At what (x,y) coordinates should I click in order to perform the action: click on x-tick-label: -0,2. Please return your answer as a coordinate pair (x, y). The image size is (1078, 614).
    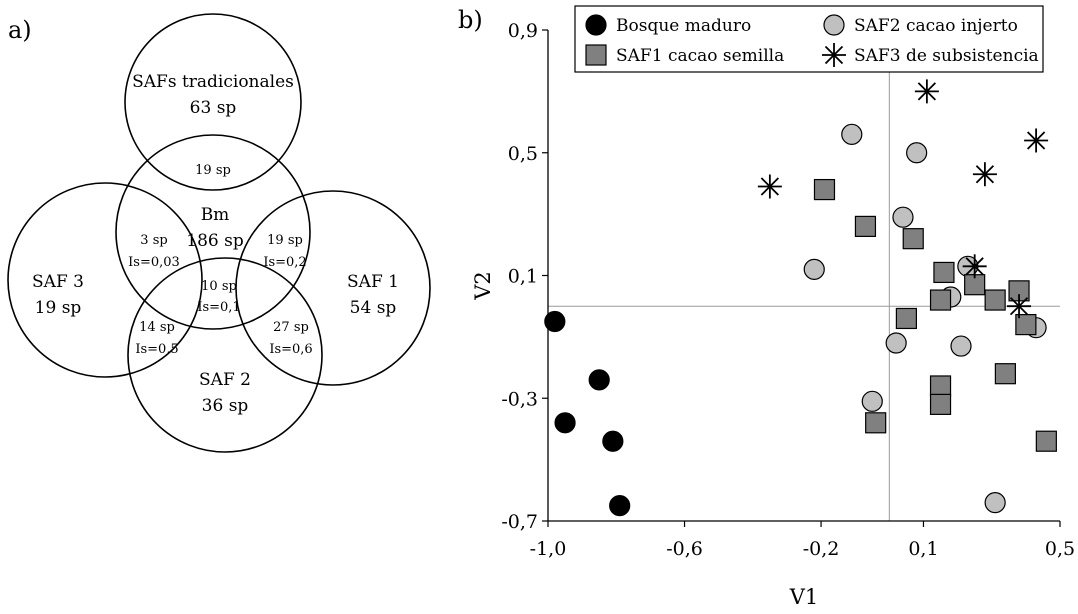
    Looking at the image, I should click on (821, 549).